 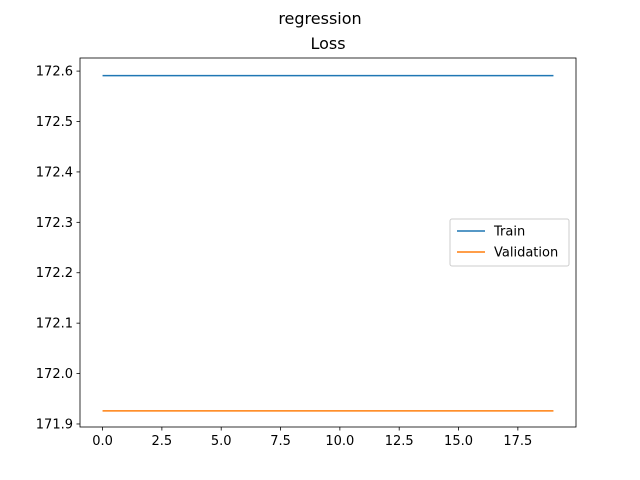 I want to click on x-tick-label: 7.5, so click(x=280, y=441).